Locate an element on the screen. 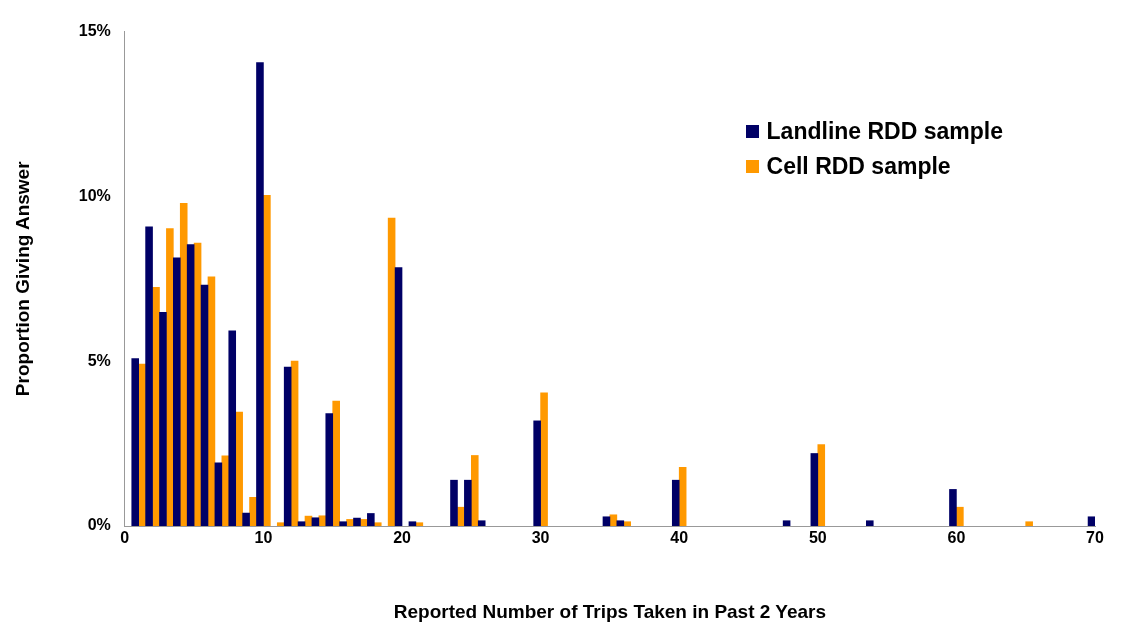 This screenshot has width=1121, height=636. x-tick-label: 20 is located at coordinates (402, 538).